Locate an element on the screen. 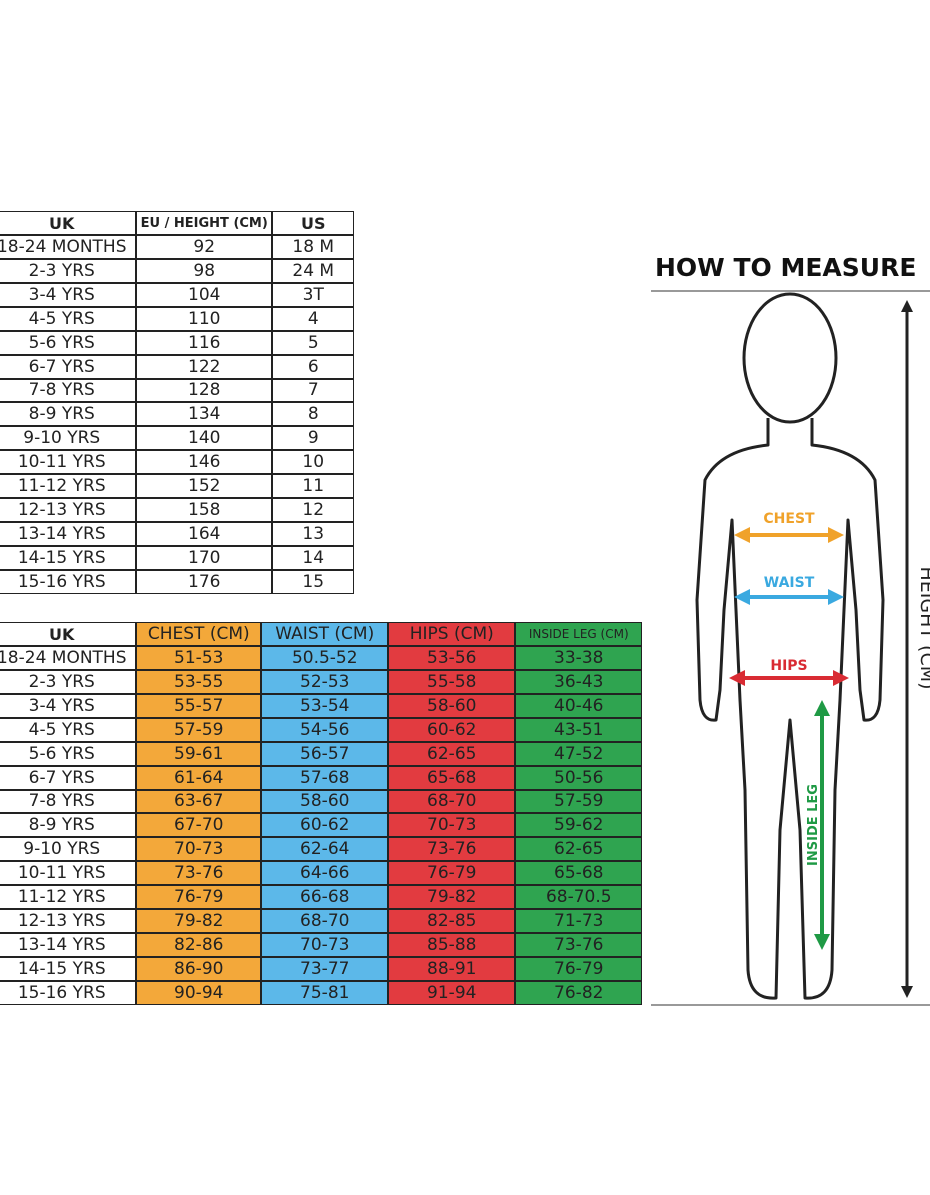 The image size is (930, 1195). table-cell: 11 is located at coordinates (313, 486).